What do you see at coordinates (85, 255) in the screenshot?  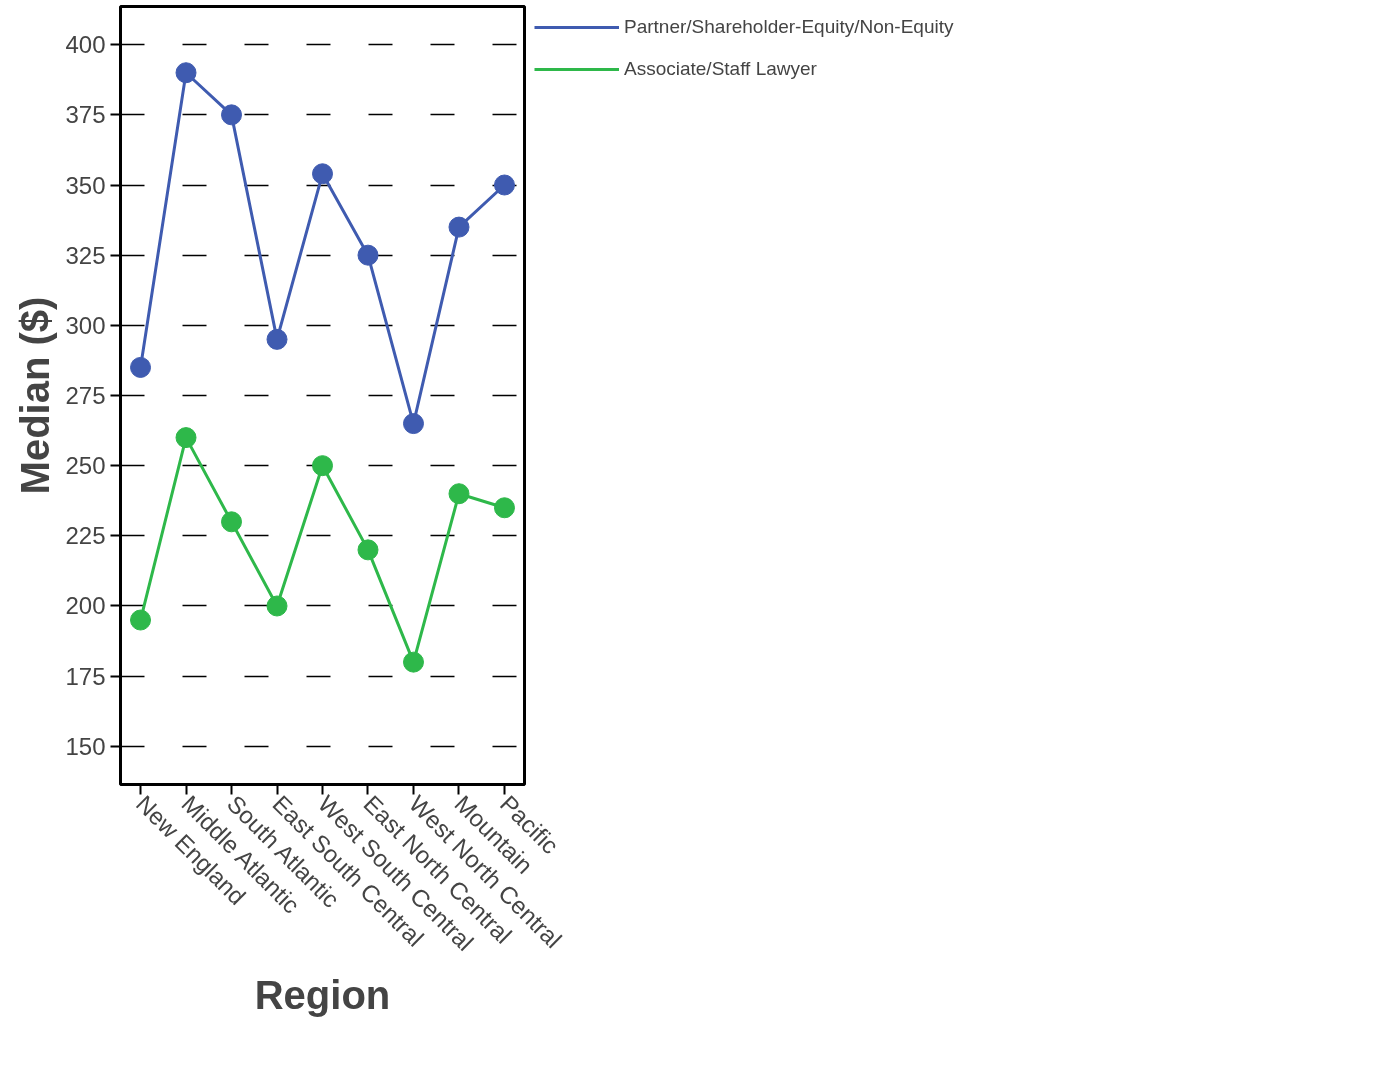 I see `y-tick-label: 325` at bounding box center [85, 255].